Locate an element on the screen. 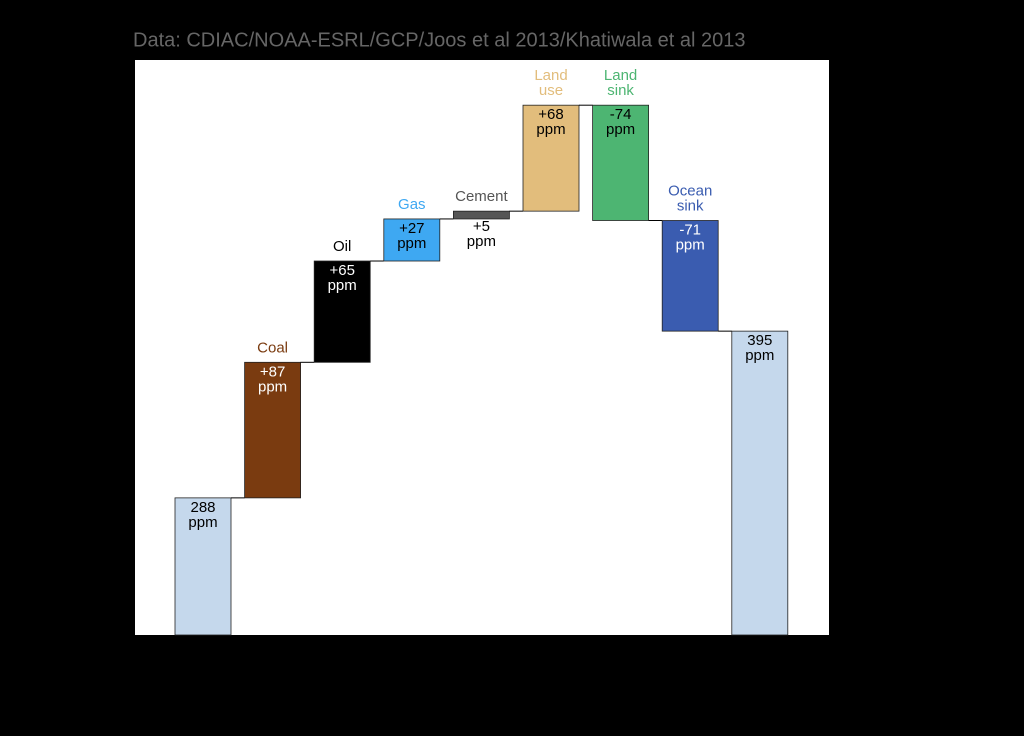 The width and height of the screenshot is (1024, 736). category-label: Cement is located at coordinates (481, 196).